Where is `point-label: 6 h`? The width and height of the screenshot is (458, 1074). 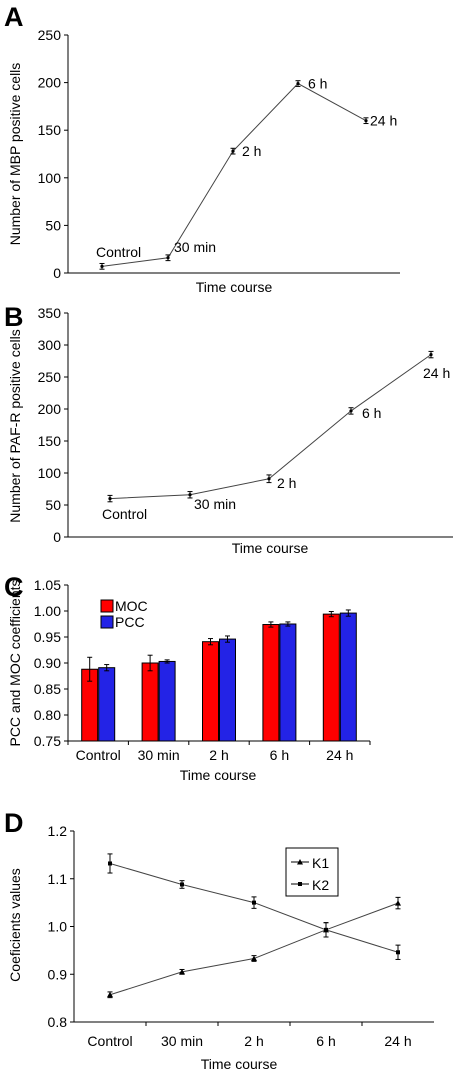 point-label: 6 h is located at coordinates (317, 84).